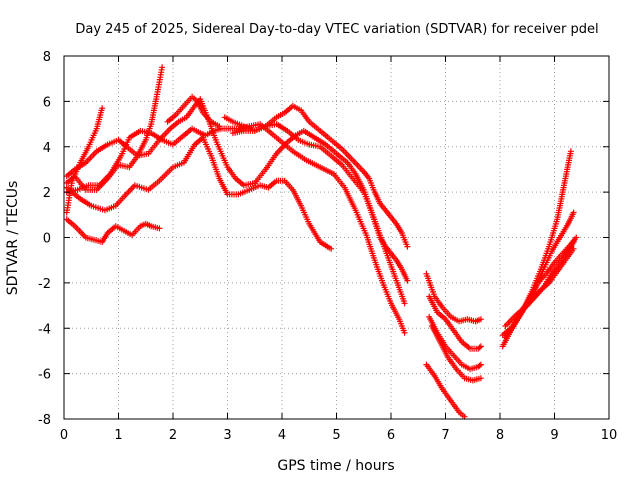 The height and width of the screenshot is (480, 640). I want to click on x-tick-label: 0, so click(64, 435).